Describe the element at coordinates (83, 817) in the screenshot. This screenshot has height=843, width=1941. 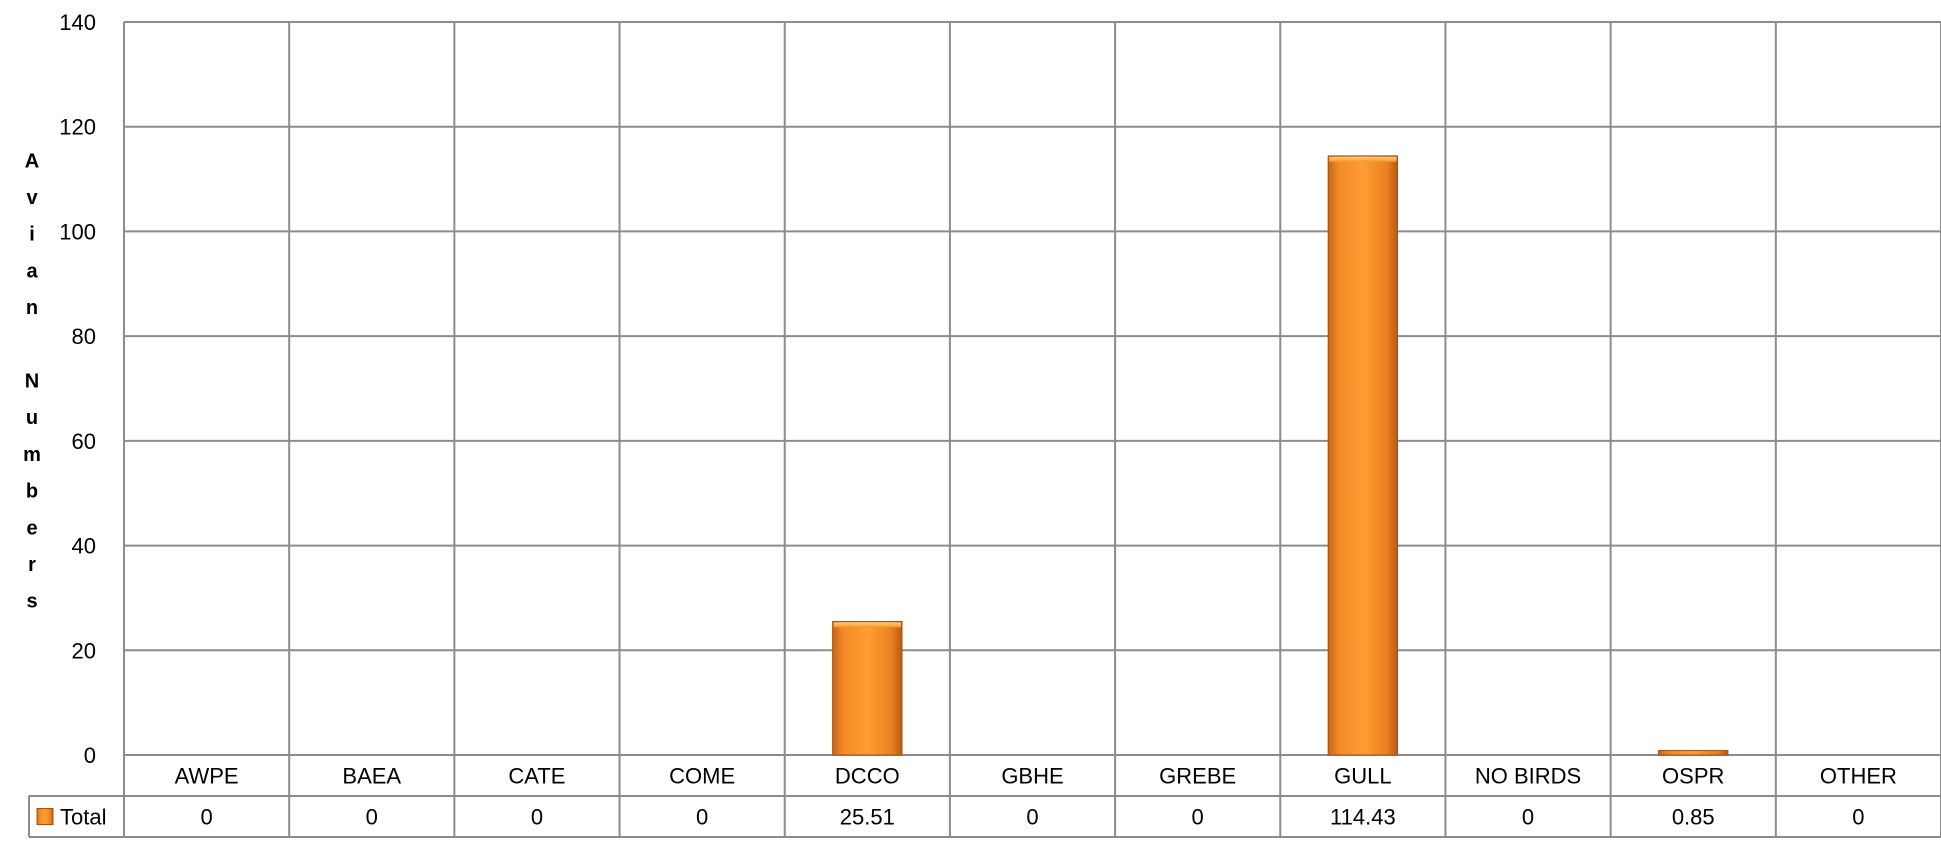
I see `legend-entry-total: Total` at that location.